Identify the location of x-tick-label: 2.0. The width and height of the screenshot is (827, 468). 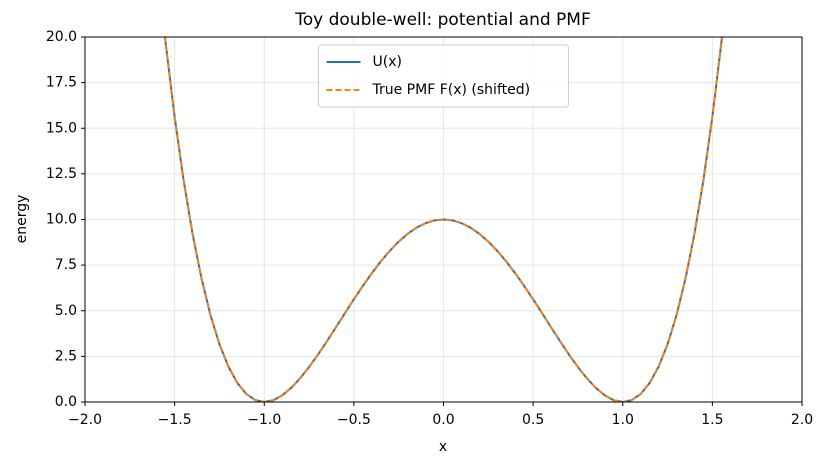
(802, 420).